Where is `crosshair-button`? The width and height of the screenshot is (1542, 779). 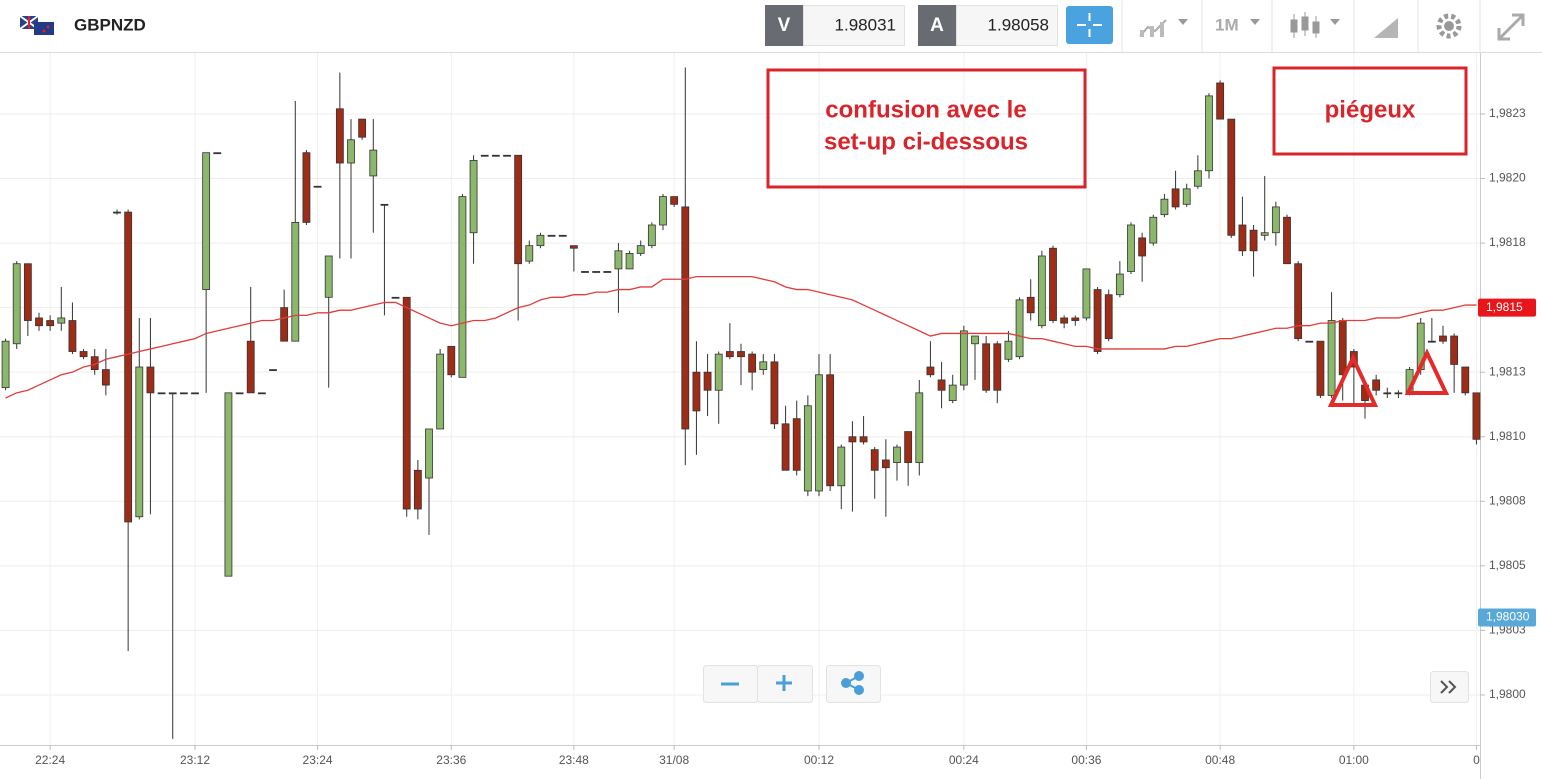
crosshair-button is located at coordinates (1089, 25).